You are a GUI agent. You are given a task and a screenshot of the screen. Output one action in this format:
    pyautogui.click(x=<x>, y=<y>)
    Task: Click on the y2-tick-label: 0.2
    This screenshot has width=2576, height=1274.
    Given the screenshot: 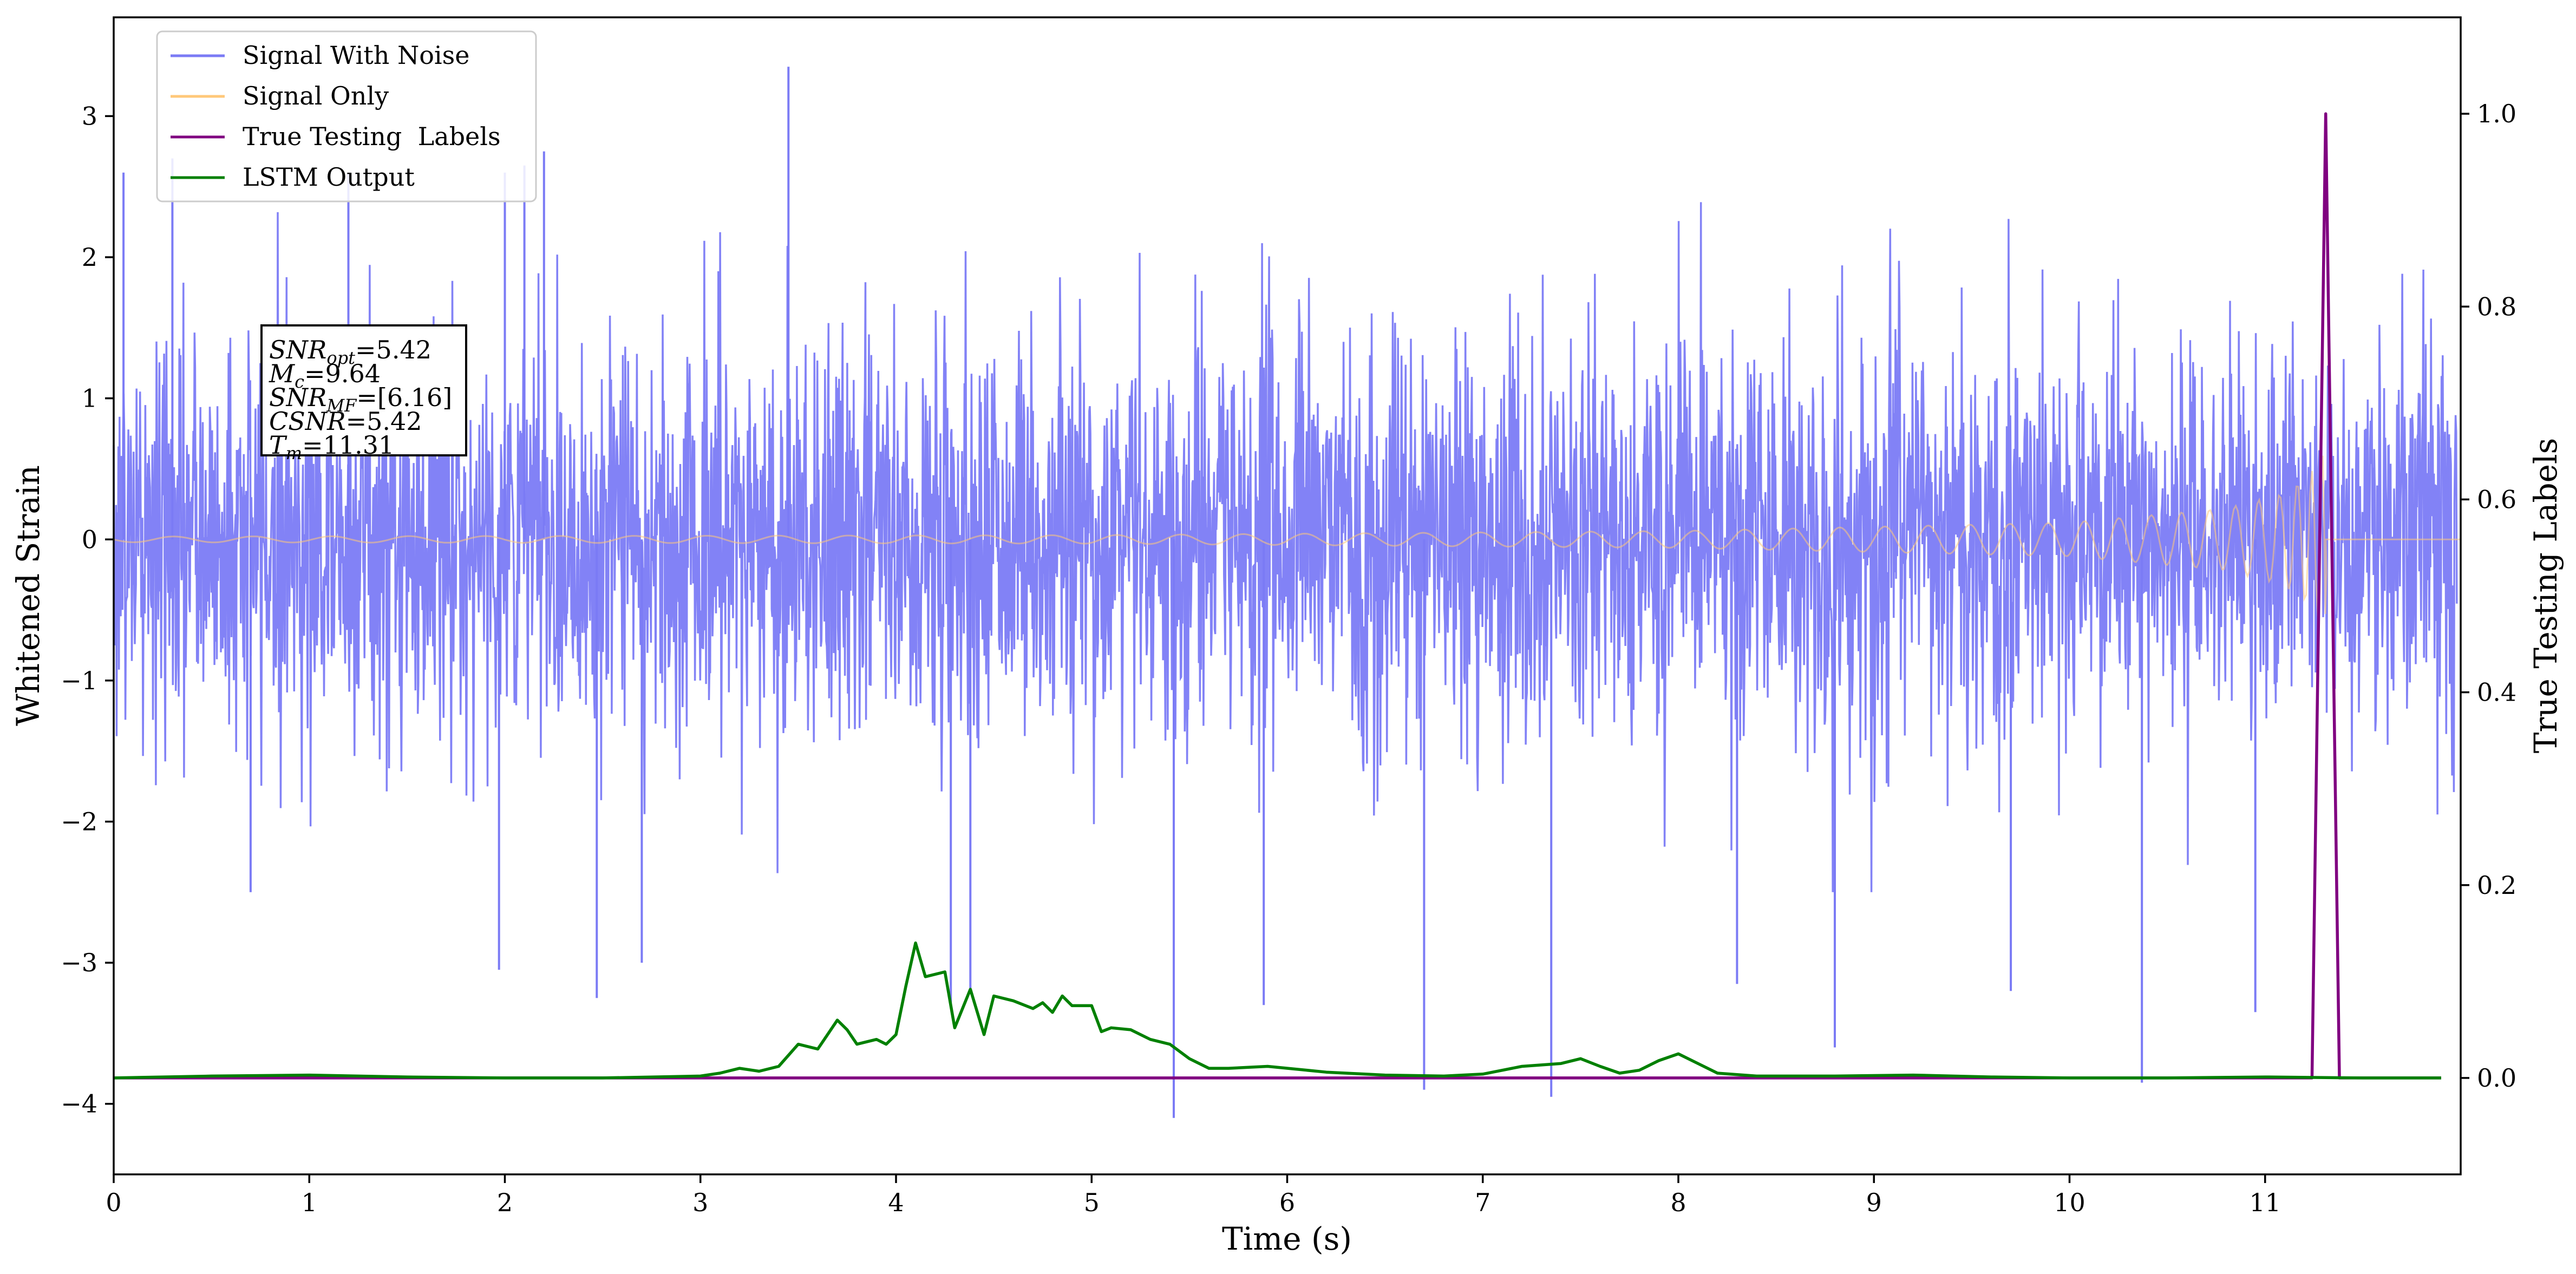 What is the action you would take?
    pyautogui.click(x=2496, y=885)
    